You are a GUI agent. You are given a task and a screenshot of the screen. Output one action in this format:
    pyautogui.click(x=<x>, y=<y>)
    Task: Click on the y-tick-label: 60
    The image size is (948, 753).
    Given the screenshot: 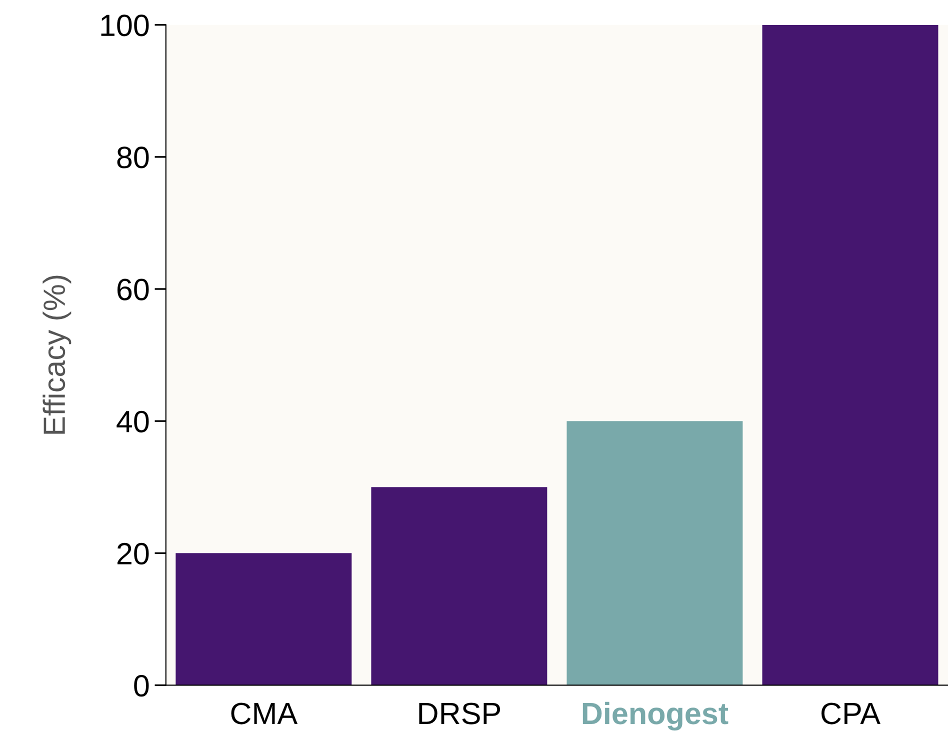 What is the action you would take?
    pyautogui.click(x=133, y=289)
    